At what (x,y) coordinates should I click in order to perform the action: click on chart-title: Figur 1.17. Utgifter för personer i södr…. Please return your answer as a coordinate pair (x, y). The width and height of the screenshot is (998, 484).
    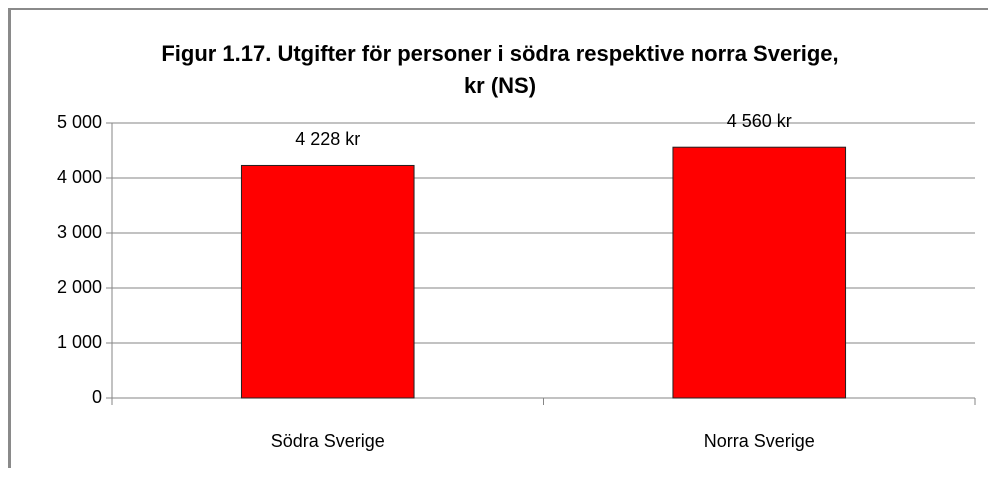
    Looking at the image, I should click on (500, 69).